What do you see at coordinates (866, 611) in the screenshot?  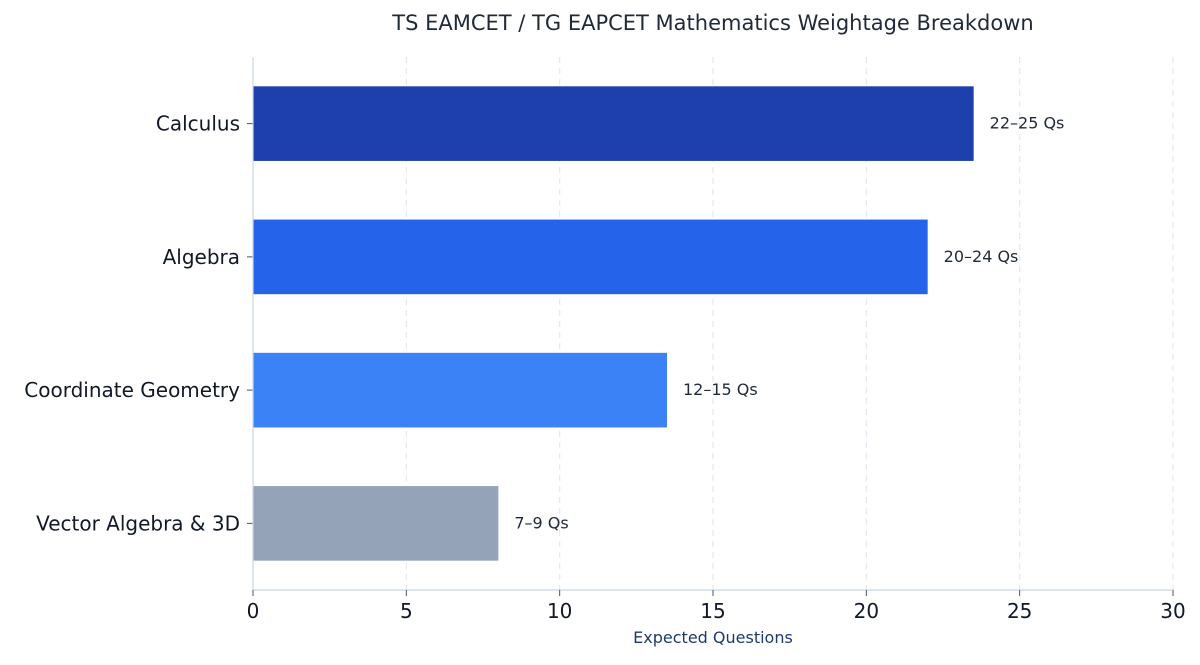 I see `x-tick-label: 20` at bounding box center [866, 611].